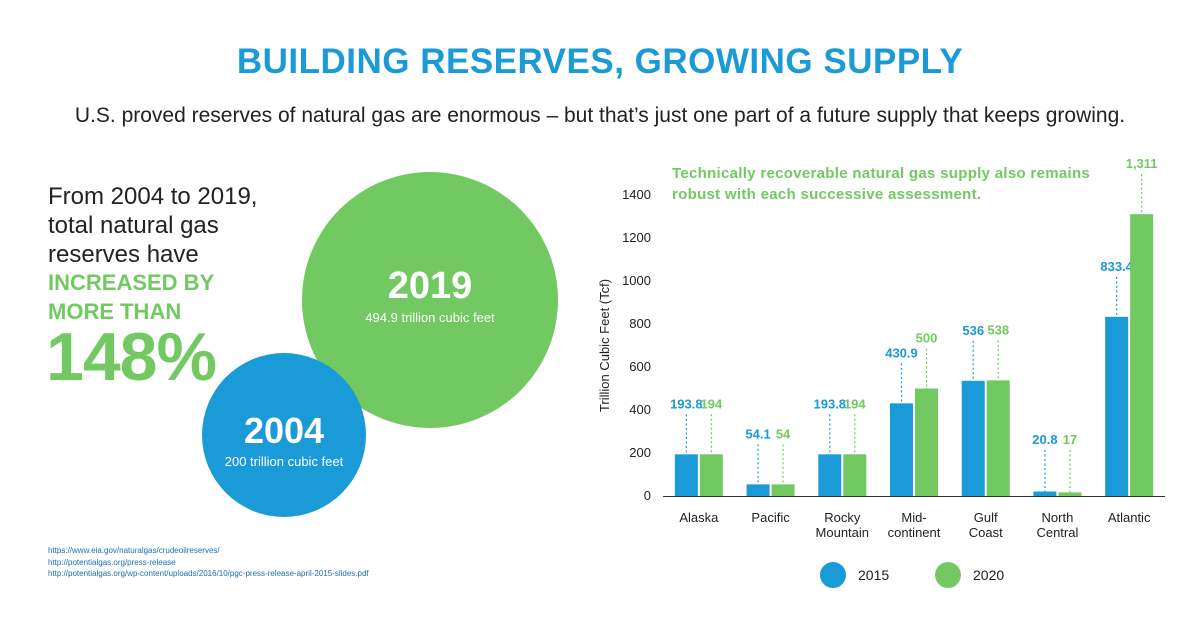 The width and height of the screenshot is (1200, 628). What do you see at coordinates (783, 490) in the screenshot?
I see `bar-2020-pacific` at bounding box center [783, 490].